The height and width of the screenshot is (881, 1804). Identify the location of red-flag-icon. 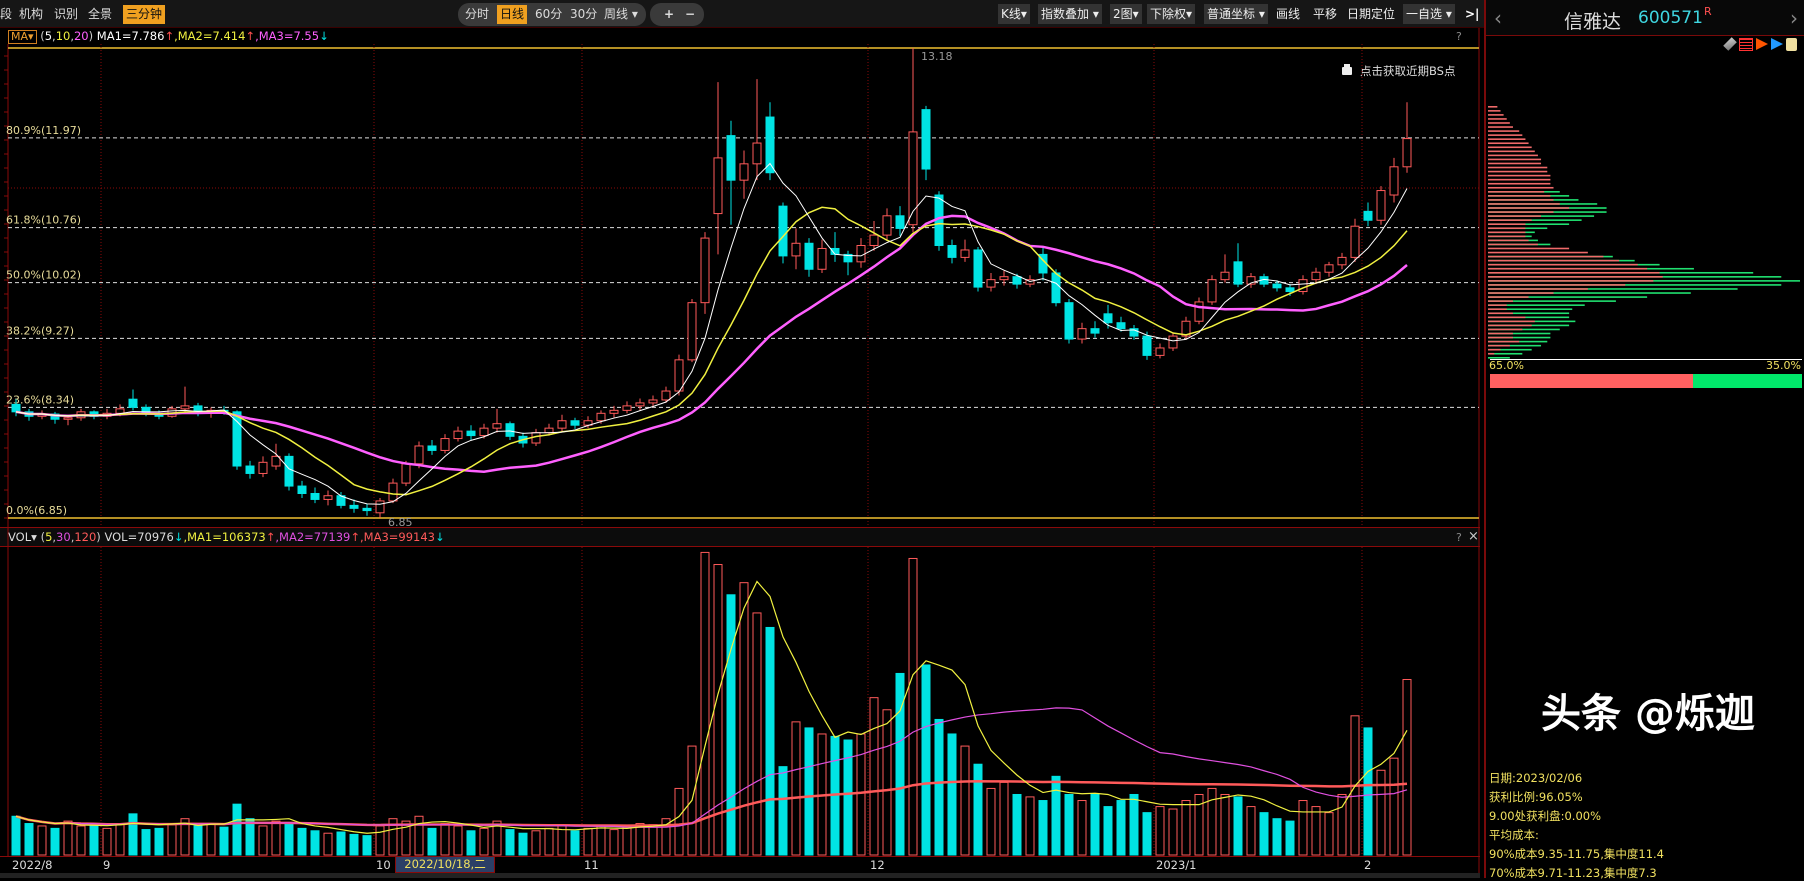
(1762, 44).